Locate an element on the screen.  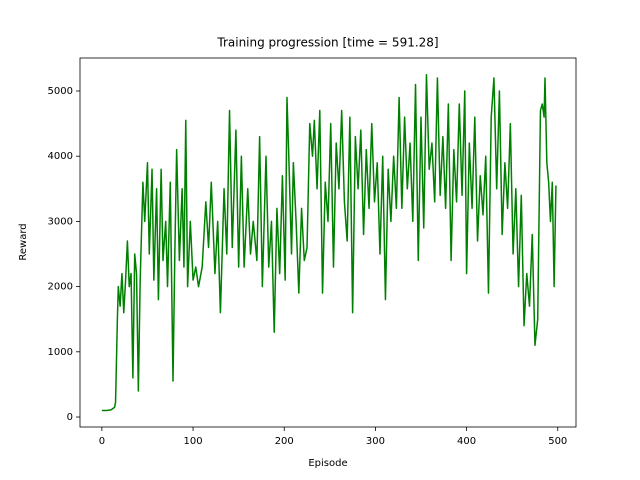
x-tick-label: 200 is located at coordinates (284, 441).